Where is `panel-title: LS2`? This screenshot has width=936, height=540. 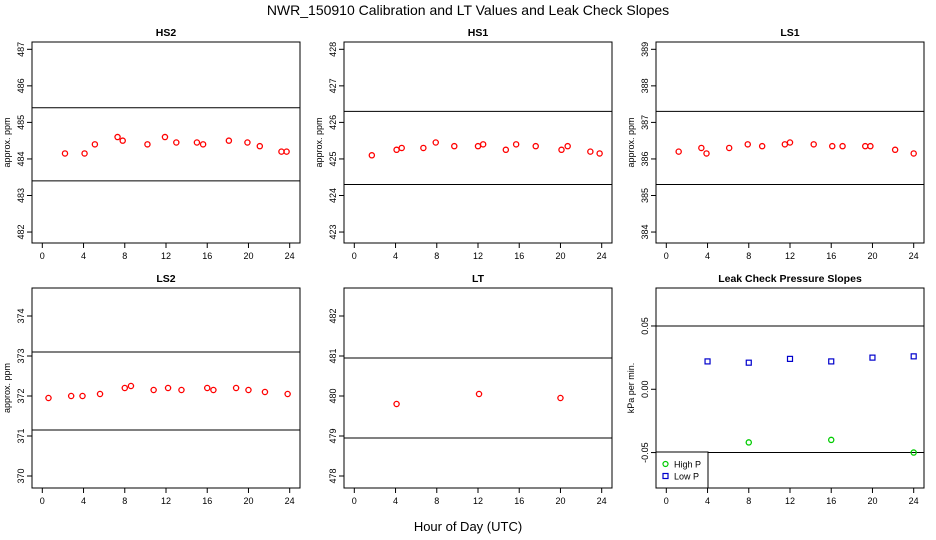
panel-title: LS2 is located at coordinates (165, 279).